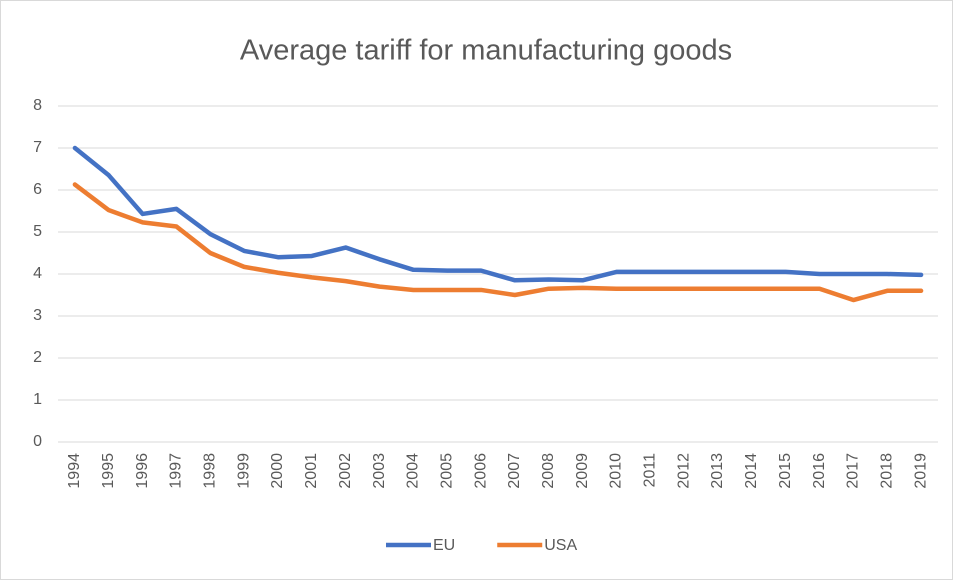 The image size is (954, 581). Describe the element at coordinates (176, 471) in the screenshot. I see `x-tick-label: 1997` at that location.